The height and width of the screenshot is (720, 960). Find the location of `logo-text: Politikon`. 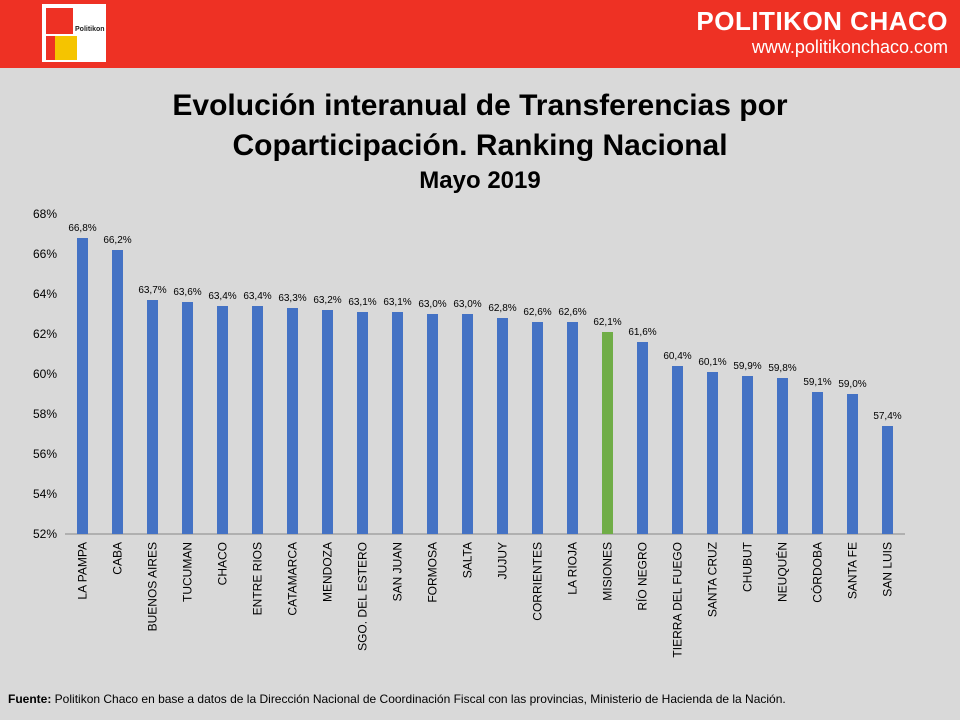

logo-text: Politikon is located at coordinates (90, 29).